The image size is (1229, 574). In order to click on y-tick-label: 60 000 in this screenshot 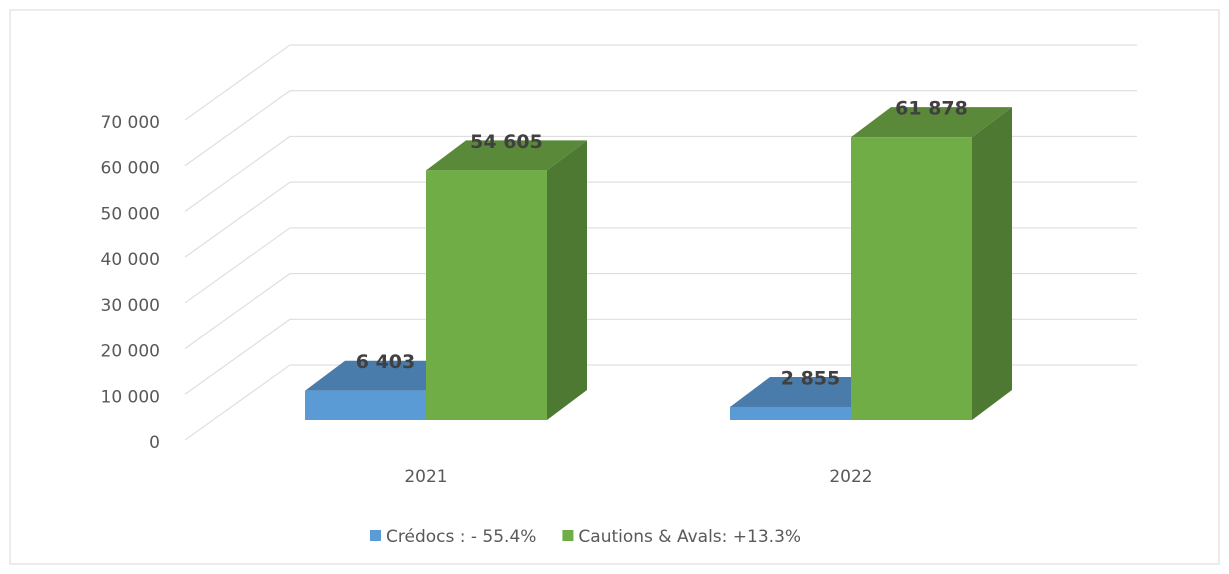, I will do `click(130, 169)`.